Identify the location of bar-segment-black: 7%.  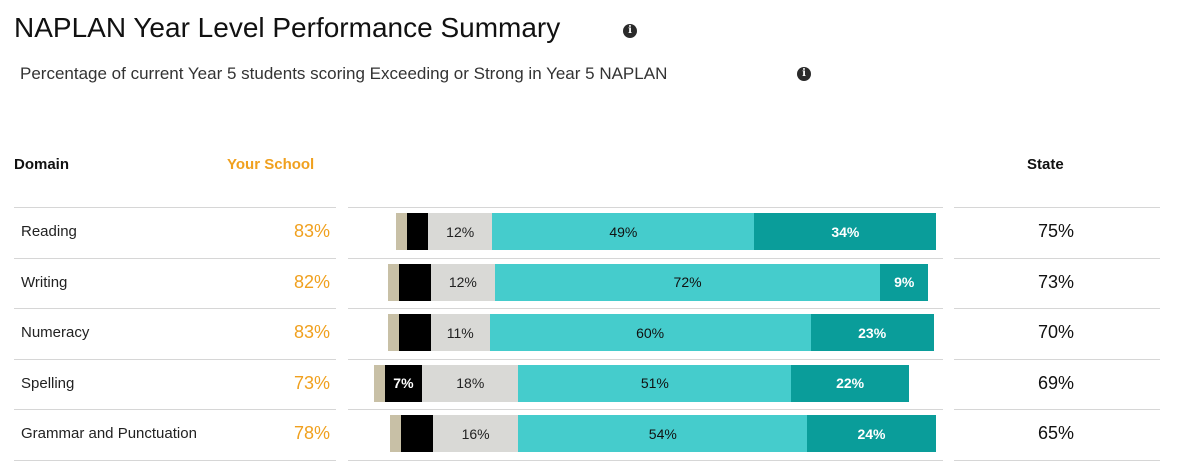
(403, 383).